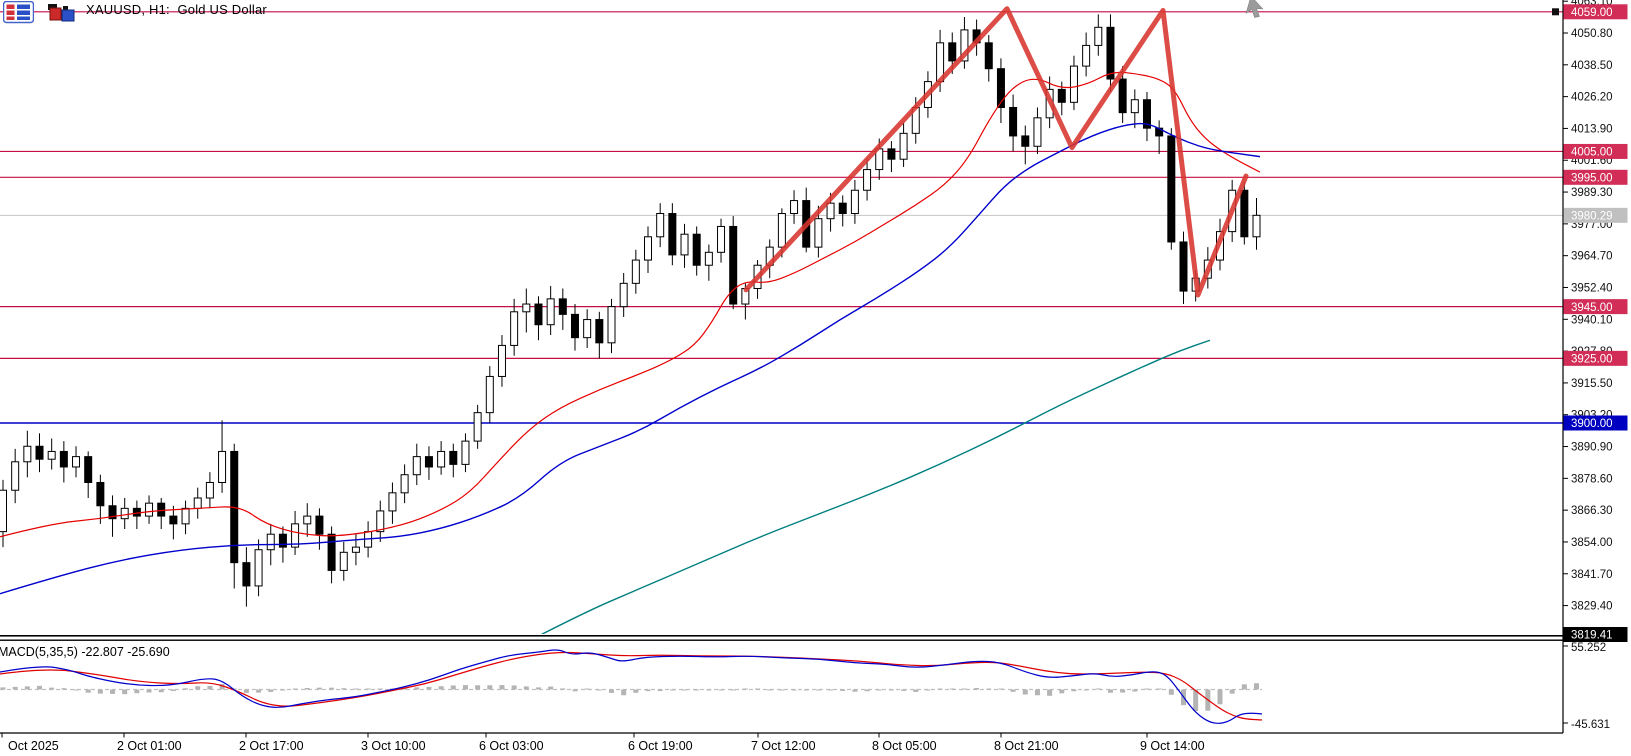 This screenshot has height=756, width=1631. Describe the element at coordinates (1592, 511) in the screenshot. I see `price-tick-label: 3866.30` at that location.